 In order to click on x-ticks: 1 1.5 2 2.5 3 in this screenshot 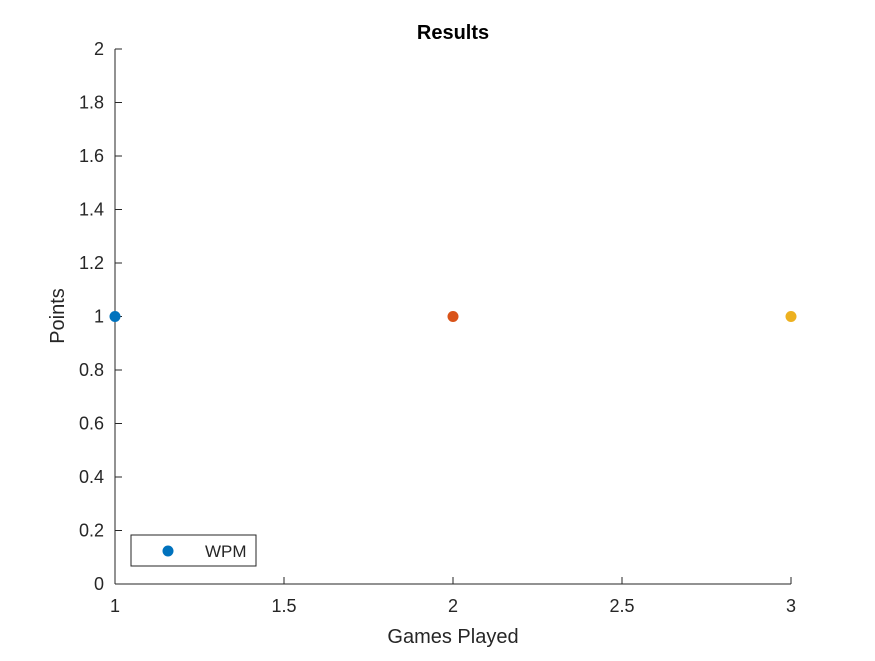, I will do `click(453, 596)`.